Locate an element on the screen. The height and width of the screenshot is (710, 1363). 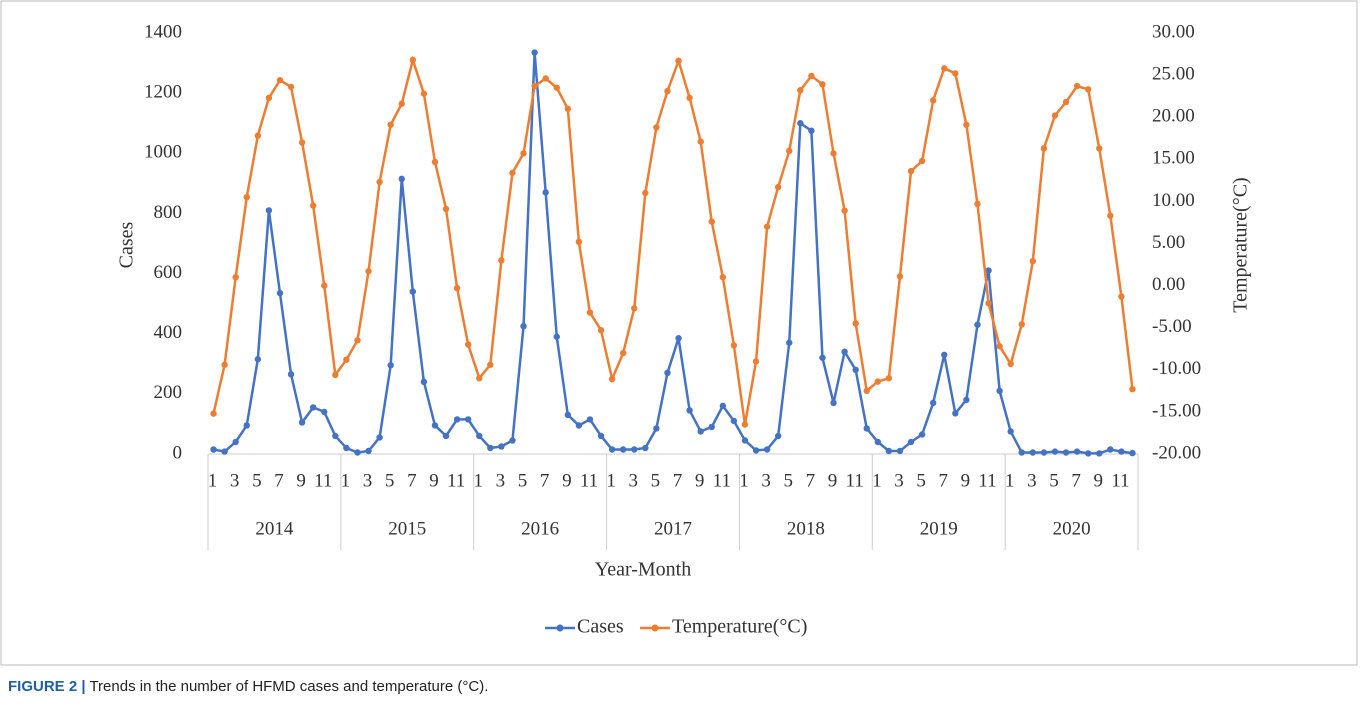
y2-tick-label: 15.00 is located at coordinates (1173, 158).